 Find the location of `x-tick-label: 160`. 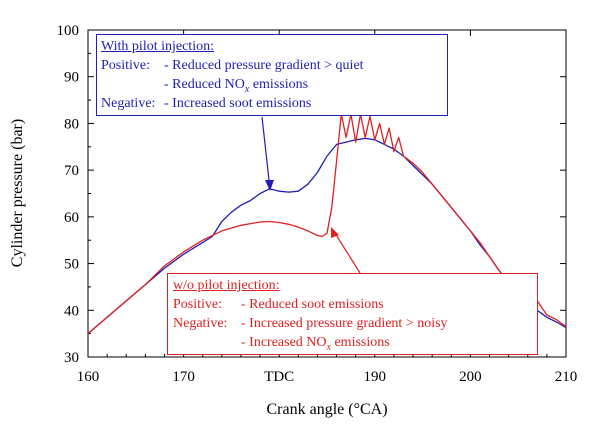

x-tick-label: 160 is located at coordinates (88, 377).